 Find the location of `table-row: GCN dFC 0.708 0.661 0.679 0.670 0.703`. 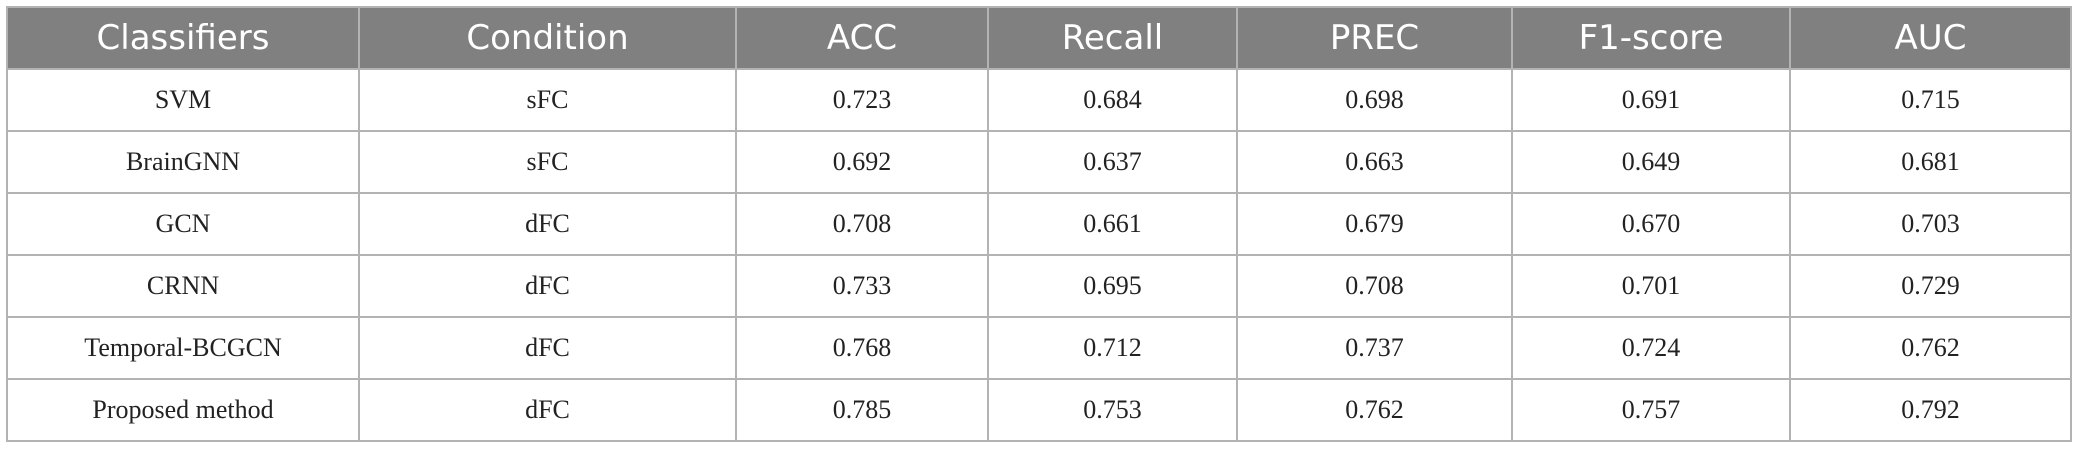

table-row: GCN dFC 0.708 0.661 0.679 0.670 0.703 is located at coordinates (1039, 224).